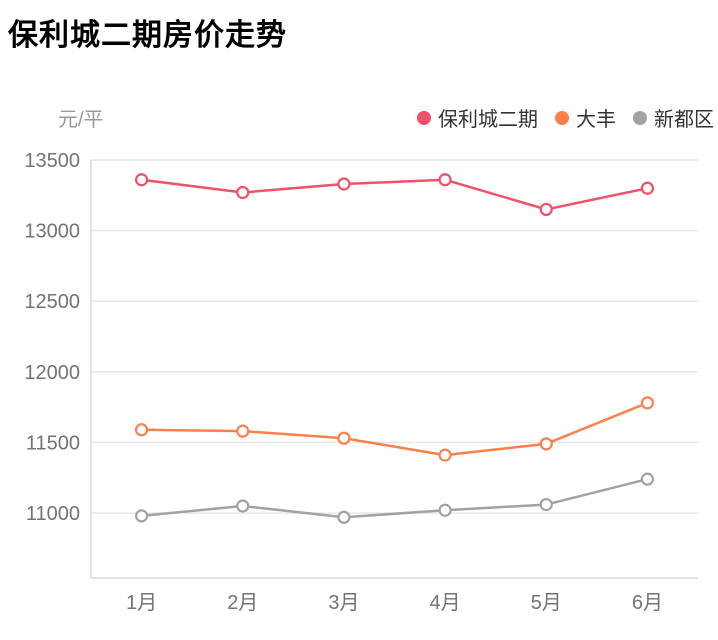 The width and height of the screenshot is (718, 640). What do you see at coordinates (53, 443) in the screenshot?
I see `y-tick-label: 11500` at bounding box center [53, 443].